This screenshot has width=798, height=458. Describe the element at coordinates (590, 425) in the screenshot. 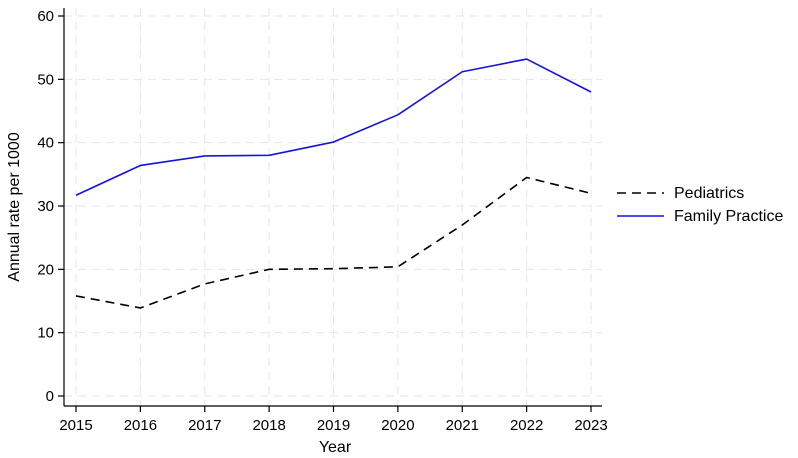

I see `x-tick-label: 2023` at that location.